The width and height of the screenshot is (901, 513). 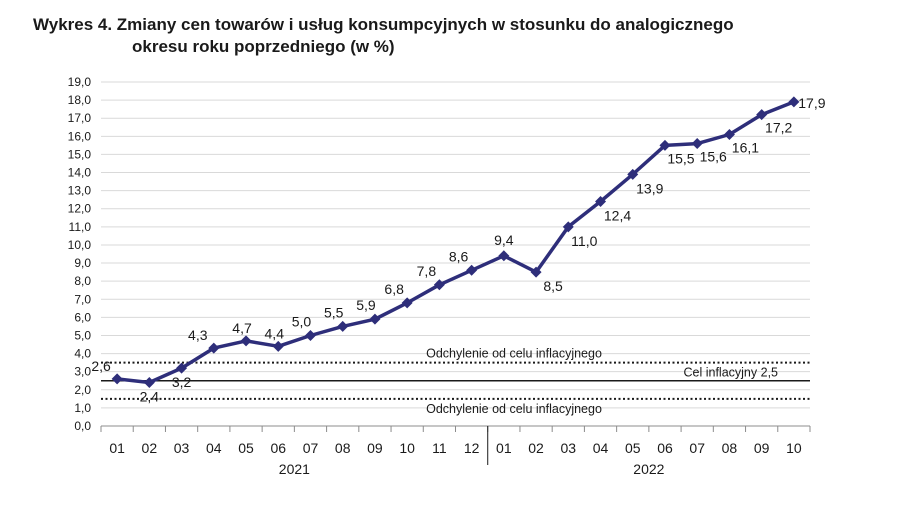 What do you see at coordinates (472, 448) in the screenshot?
I see `x-tick-label: 12` at bounding box center [472, 448].